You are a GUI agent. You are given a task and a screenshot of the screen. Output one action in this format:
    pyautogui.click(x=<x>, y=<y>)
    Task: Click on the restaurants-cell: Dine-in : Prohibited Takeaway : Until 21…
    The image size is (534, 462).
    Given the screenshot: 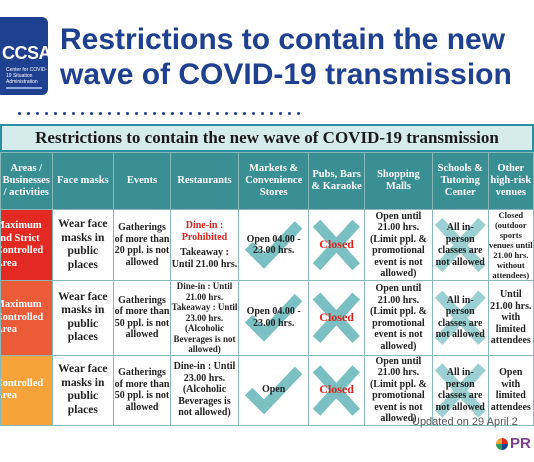 What is the action you would take?
    pyautogui.click(x=204, y=245)
    